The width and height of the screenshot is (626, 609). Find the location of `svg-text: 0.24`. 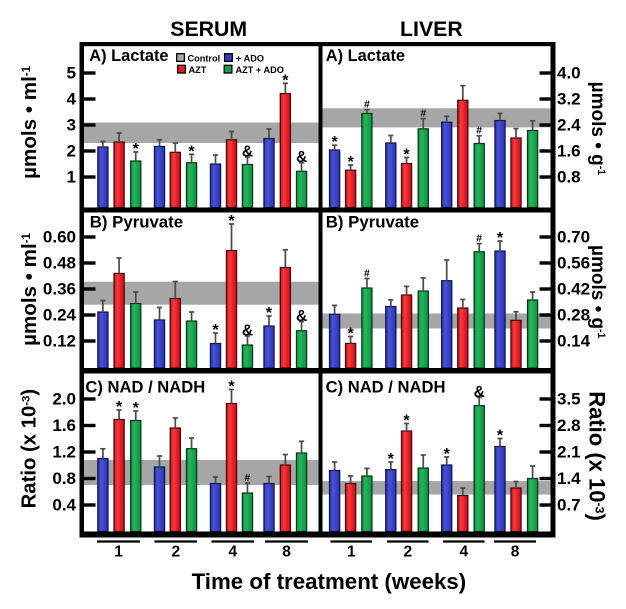

svg-text: 0.24 is located at coordinates (60, 314).